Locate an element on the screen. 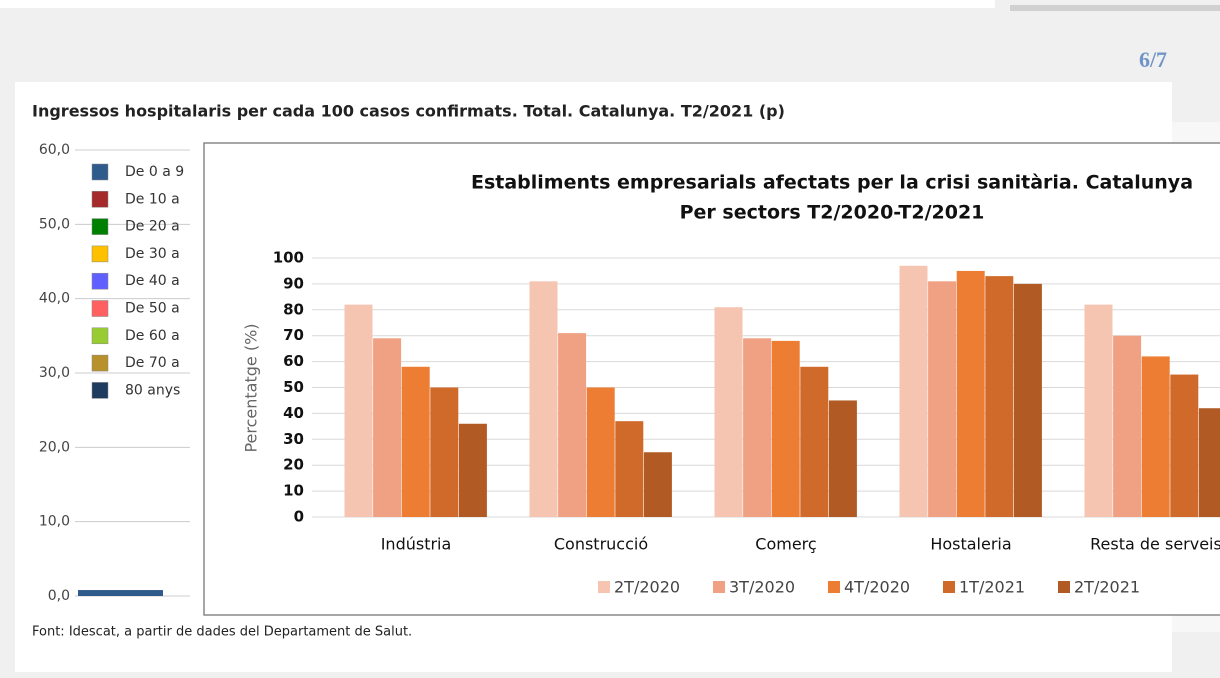 Image resolution: width=1220 pixels, height=678 pixels. legend-label: De 40 a is located at coordinates (152, 281).